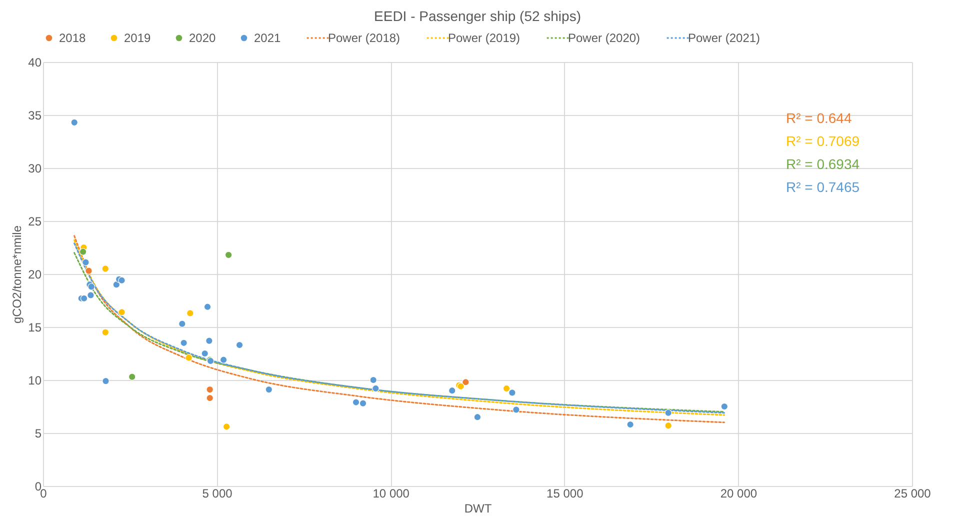 The width and height of the screenshot is (953, 522). What do you see at coordinates (478, 509) in the screenshot?
I see `x-axis-title: DWT` at bounding box center [478, 509].